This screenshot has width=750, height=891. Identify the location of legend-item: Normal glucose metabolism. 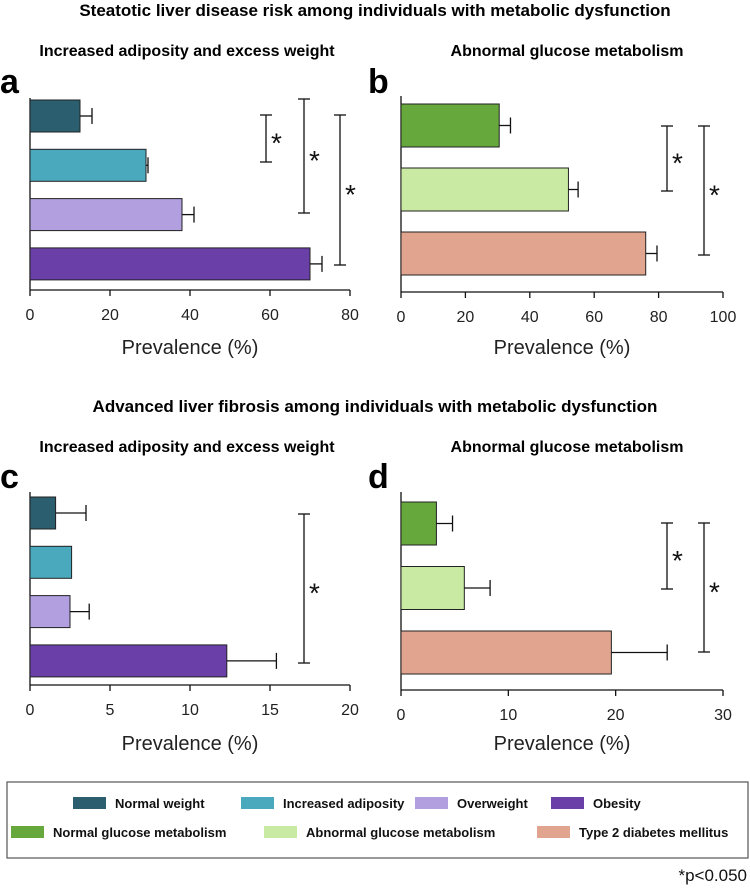
(118, 832).